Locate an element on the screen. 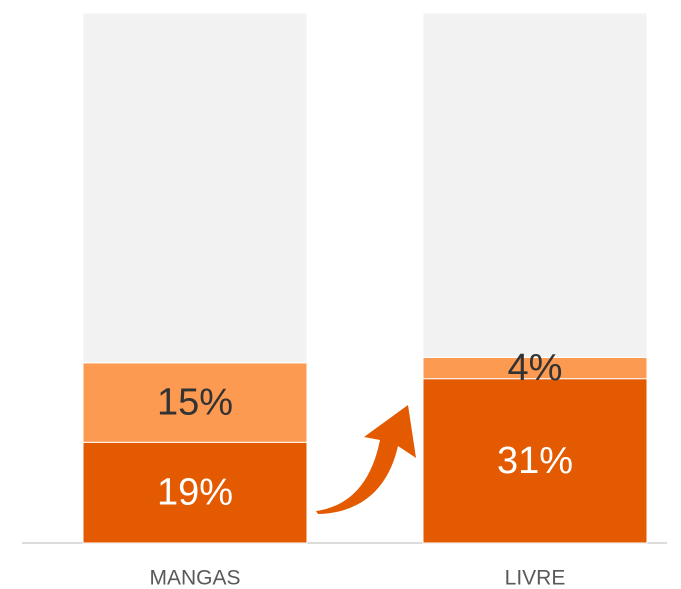 The image size is (681, 589). x-tick-label: LIVRE is located at coordinates (535, 578).